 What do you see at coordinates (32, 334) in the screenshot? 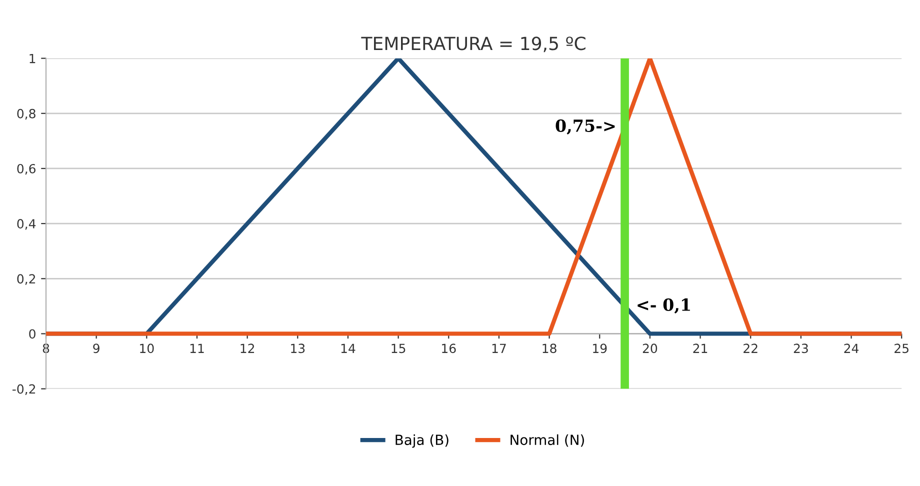
I see `y-tick-label: 0` at bounding box center [32, 334].